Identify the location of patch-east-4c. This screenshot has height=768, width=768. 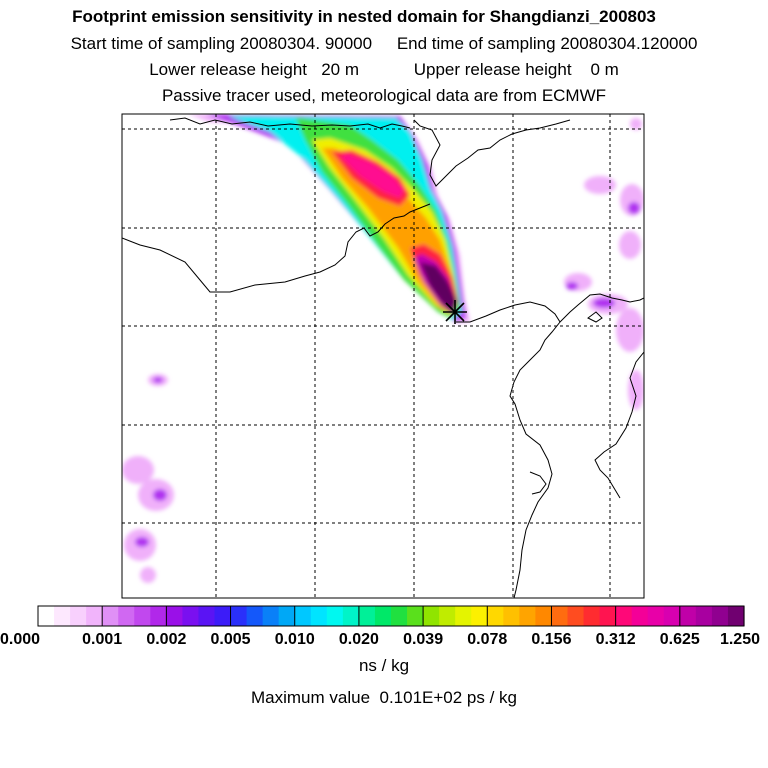
(572, 286).